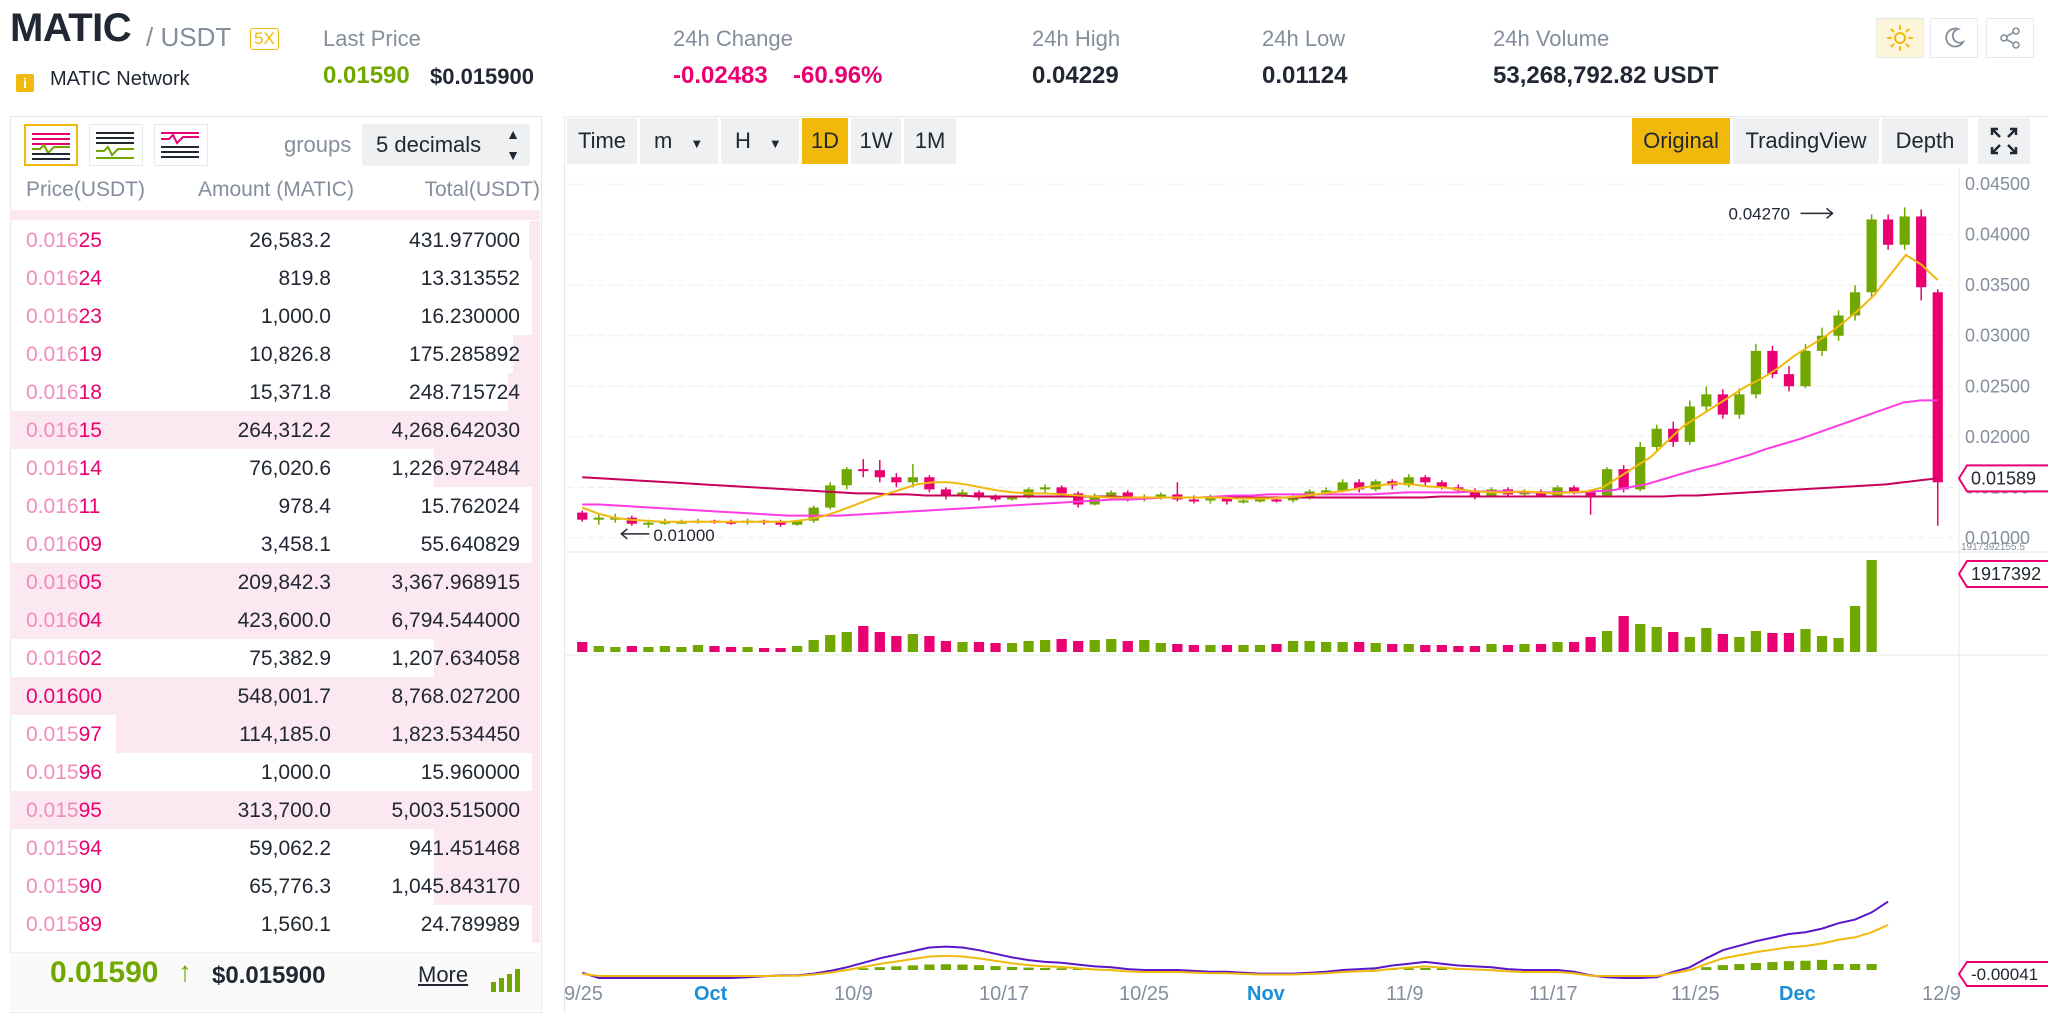 This screenshot has height=1013, width=2048. I want to click on hour-interval-select: H ▼, so click(760, 141).